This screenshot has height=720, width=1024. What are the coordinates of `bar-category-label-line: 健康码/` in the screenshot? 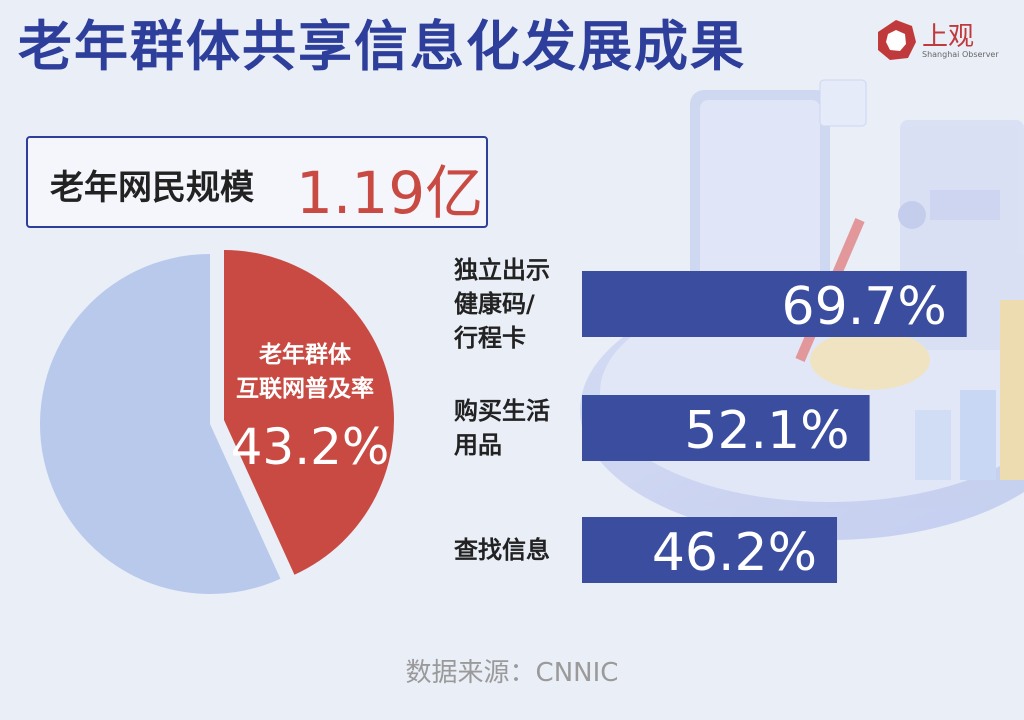 It's located at (494, 304).